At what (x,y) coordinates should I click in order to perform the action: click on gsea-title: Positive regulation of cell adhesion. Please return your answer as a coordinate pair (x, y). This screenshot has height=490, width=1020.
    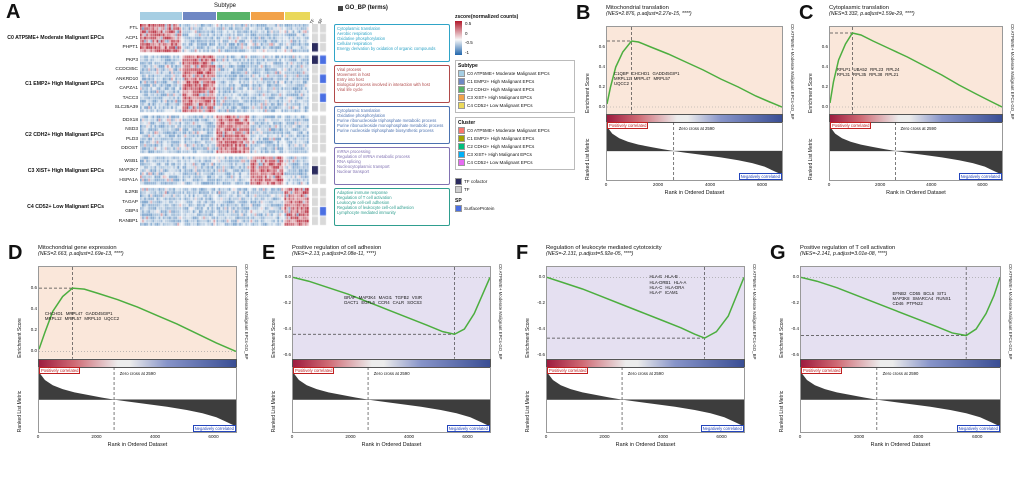
    Looking at the image, I should click on (337, 248).